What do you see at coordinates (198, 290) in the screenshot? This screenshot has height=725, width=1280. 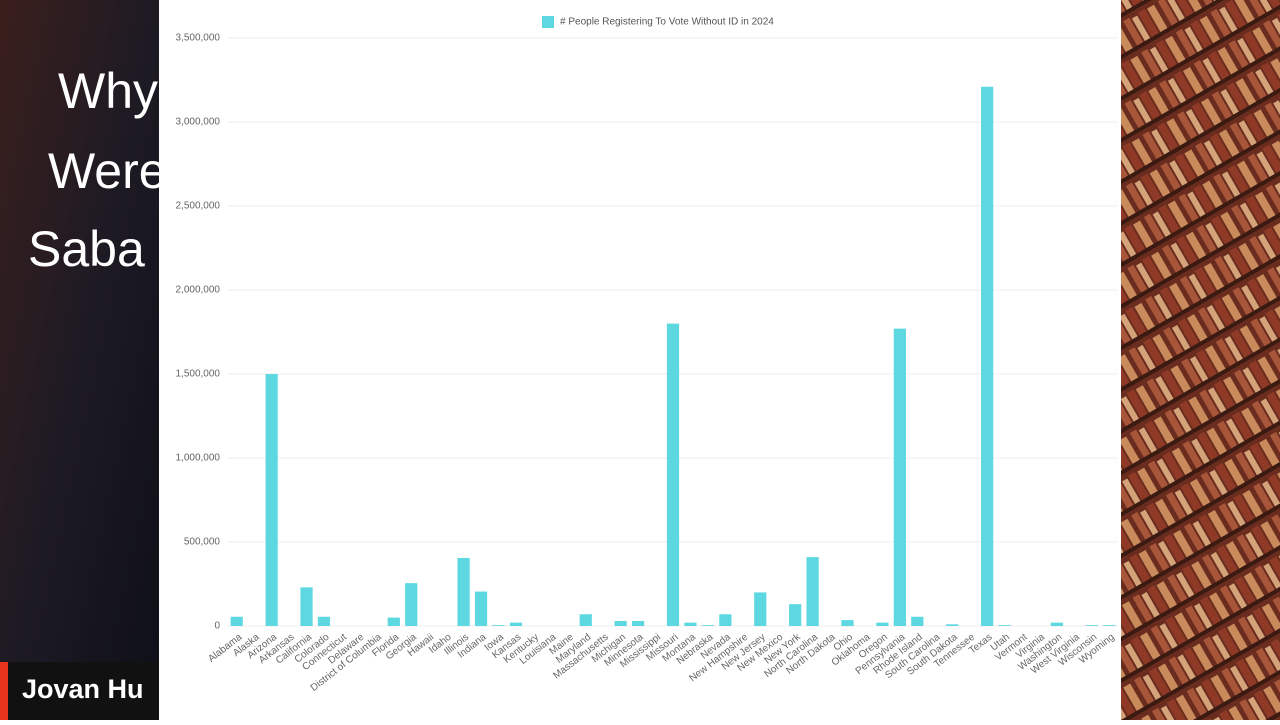 I see `y-tick-label: 2,000,000` at bounding box center [198, 290].